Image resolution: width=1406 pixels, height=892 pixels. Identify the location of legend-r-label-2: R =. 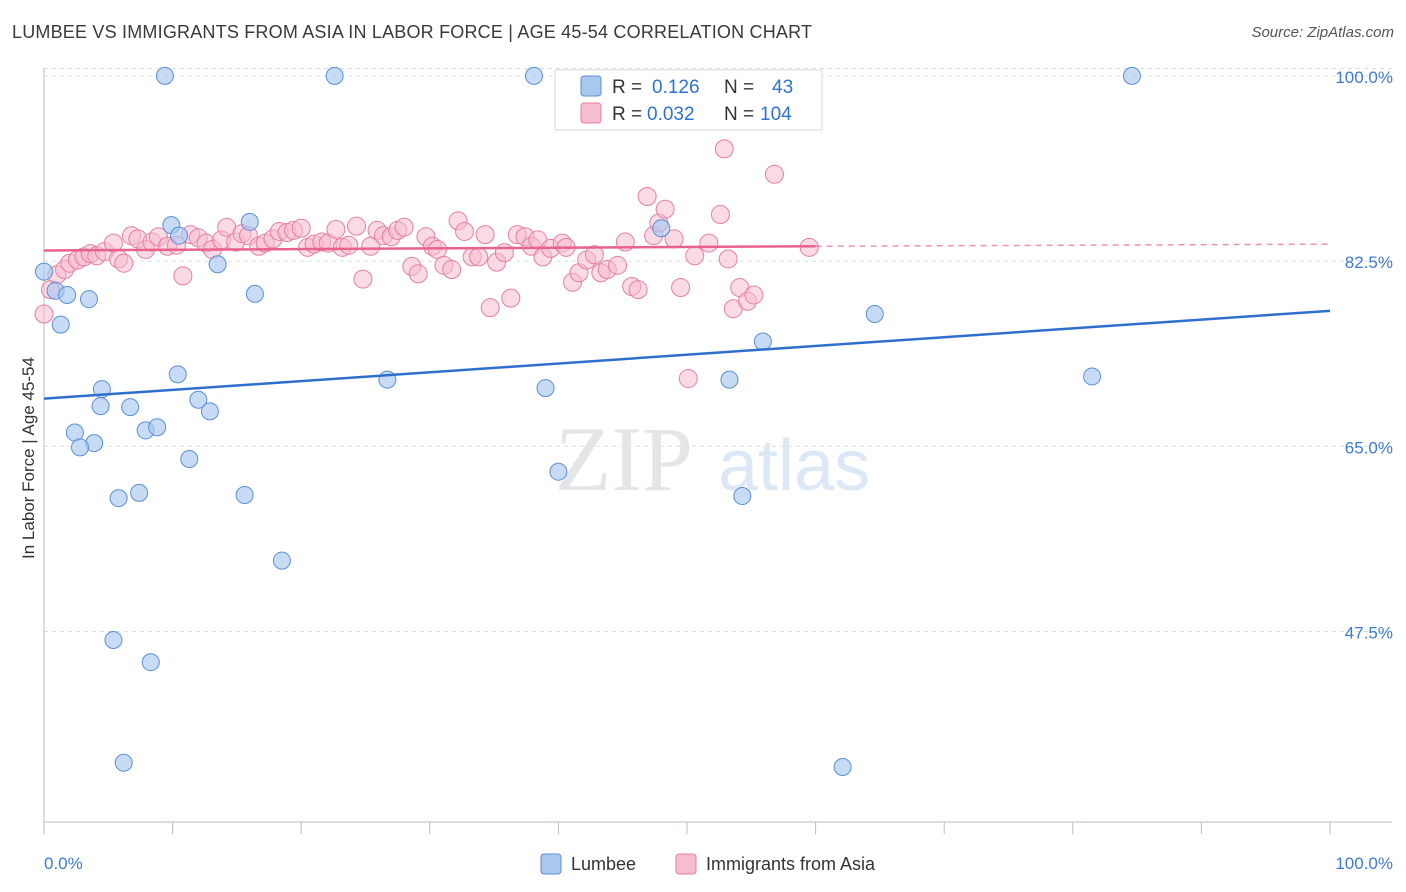
(627, 114).